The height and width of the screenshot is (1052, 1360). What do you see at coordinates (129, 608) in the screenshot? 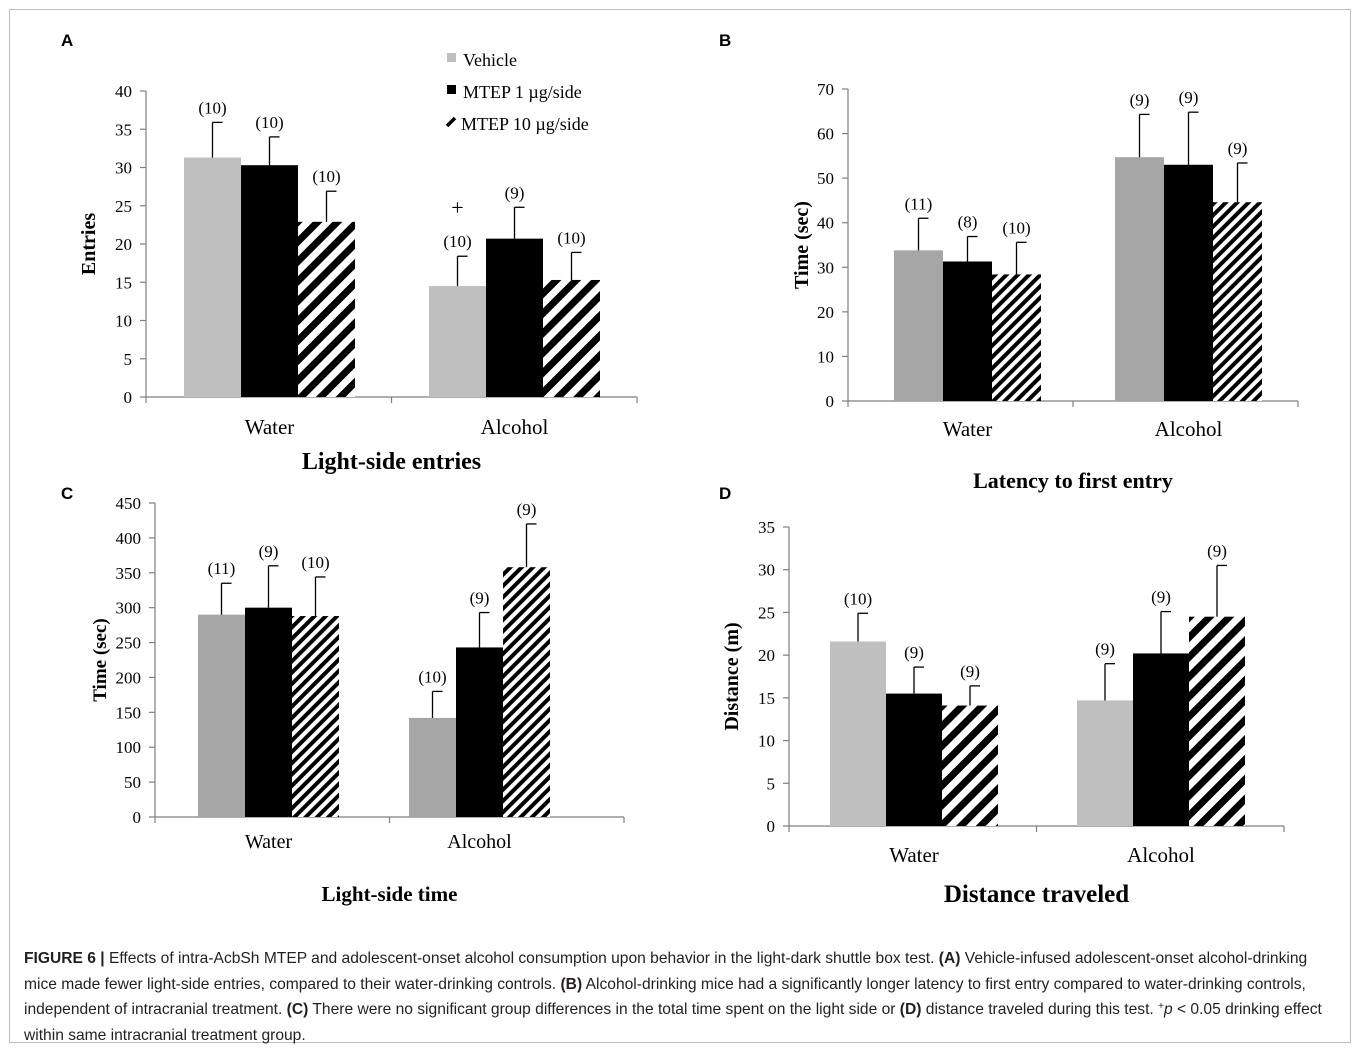
I see `y-tick-label: 300` at bounding box center [129, 608].